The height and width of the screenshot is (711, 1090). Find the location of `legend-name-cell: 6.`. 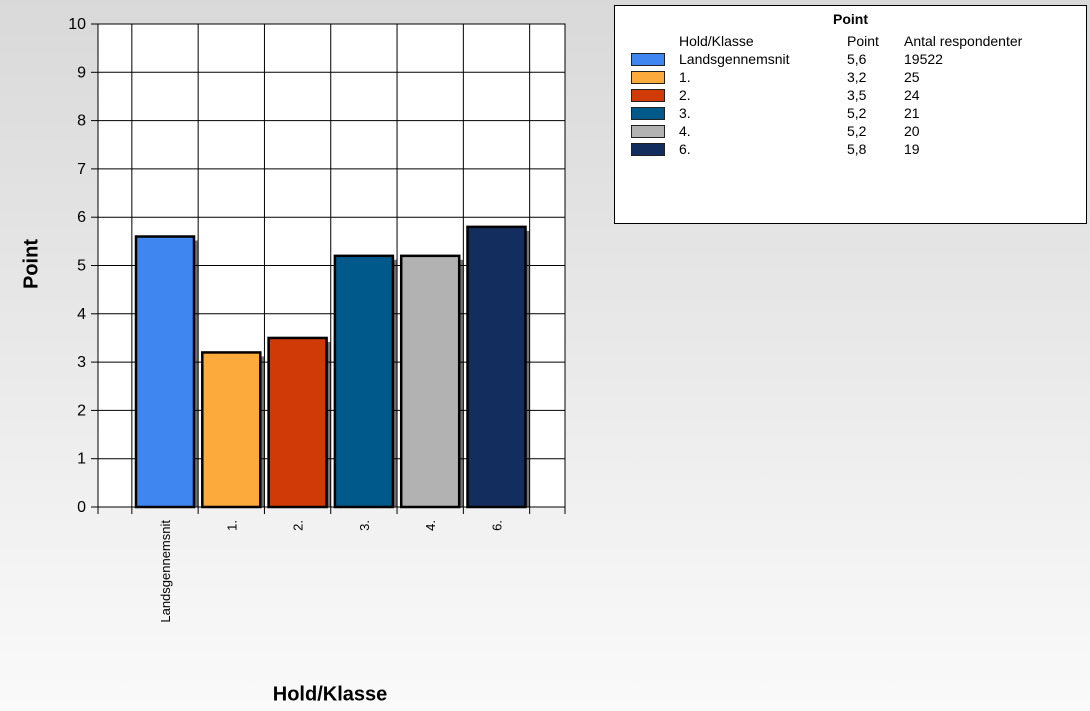

legend-name-cell: 6. is located at coordinates (685, 149).